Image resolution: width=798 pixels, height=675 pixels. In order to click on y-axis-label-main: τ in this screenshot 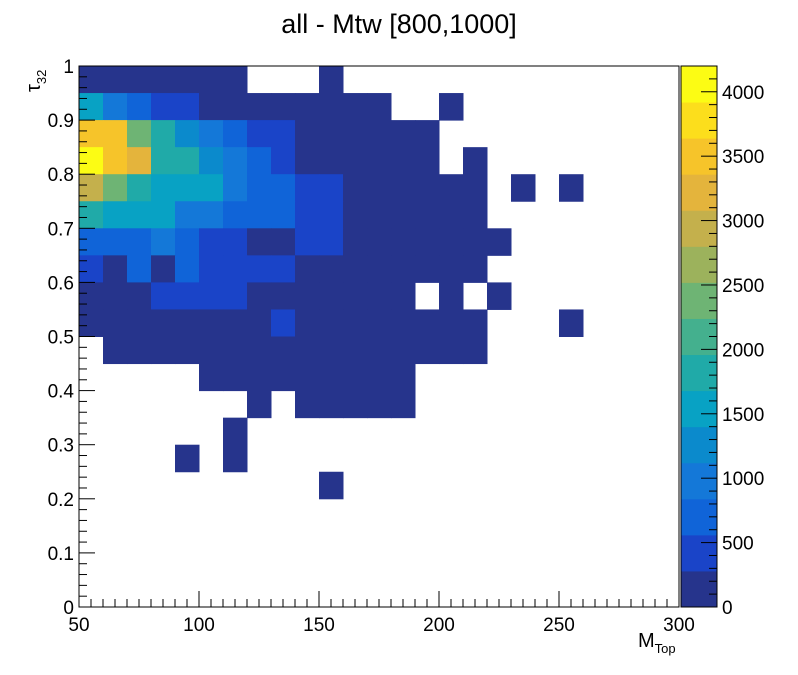, I will do `click(34, 88)`.